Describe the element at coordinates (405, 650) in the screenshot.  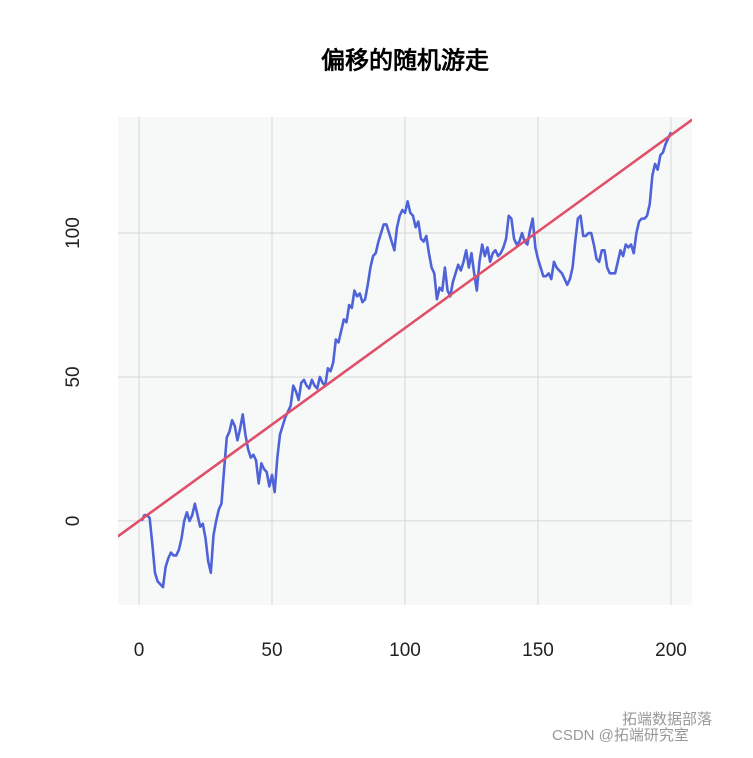
I see `x-tick-label: 100` at that location.